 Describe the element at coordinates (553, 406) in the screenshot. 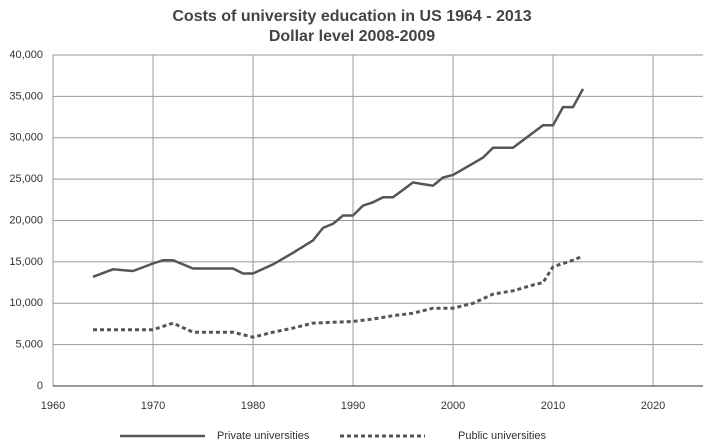

I see `x-tick-label: 2010` at that location.